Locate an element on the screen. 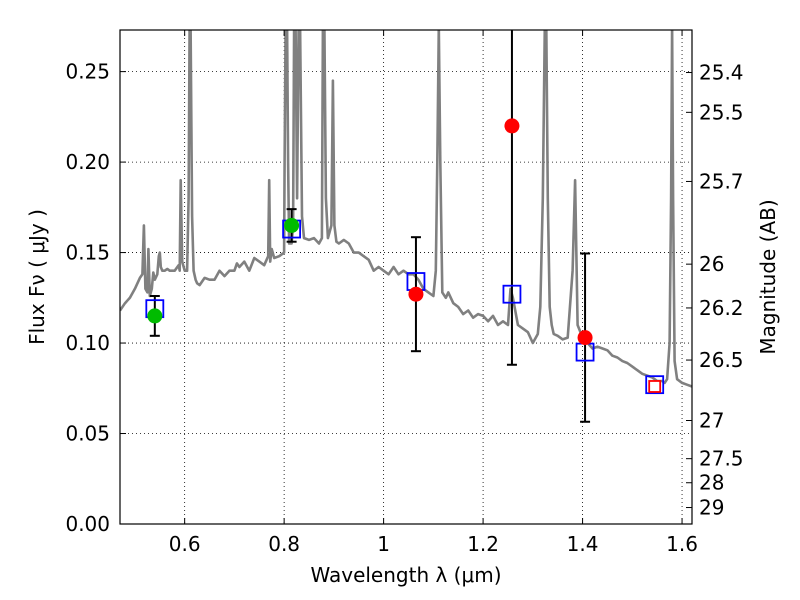  x-tick-label: 1.2 is located at coordinates (483, 544).